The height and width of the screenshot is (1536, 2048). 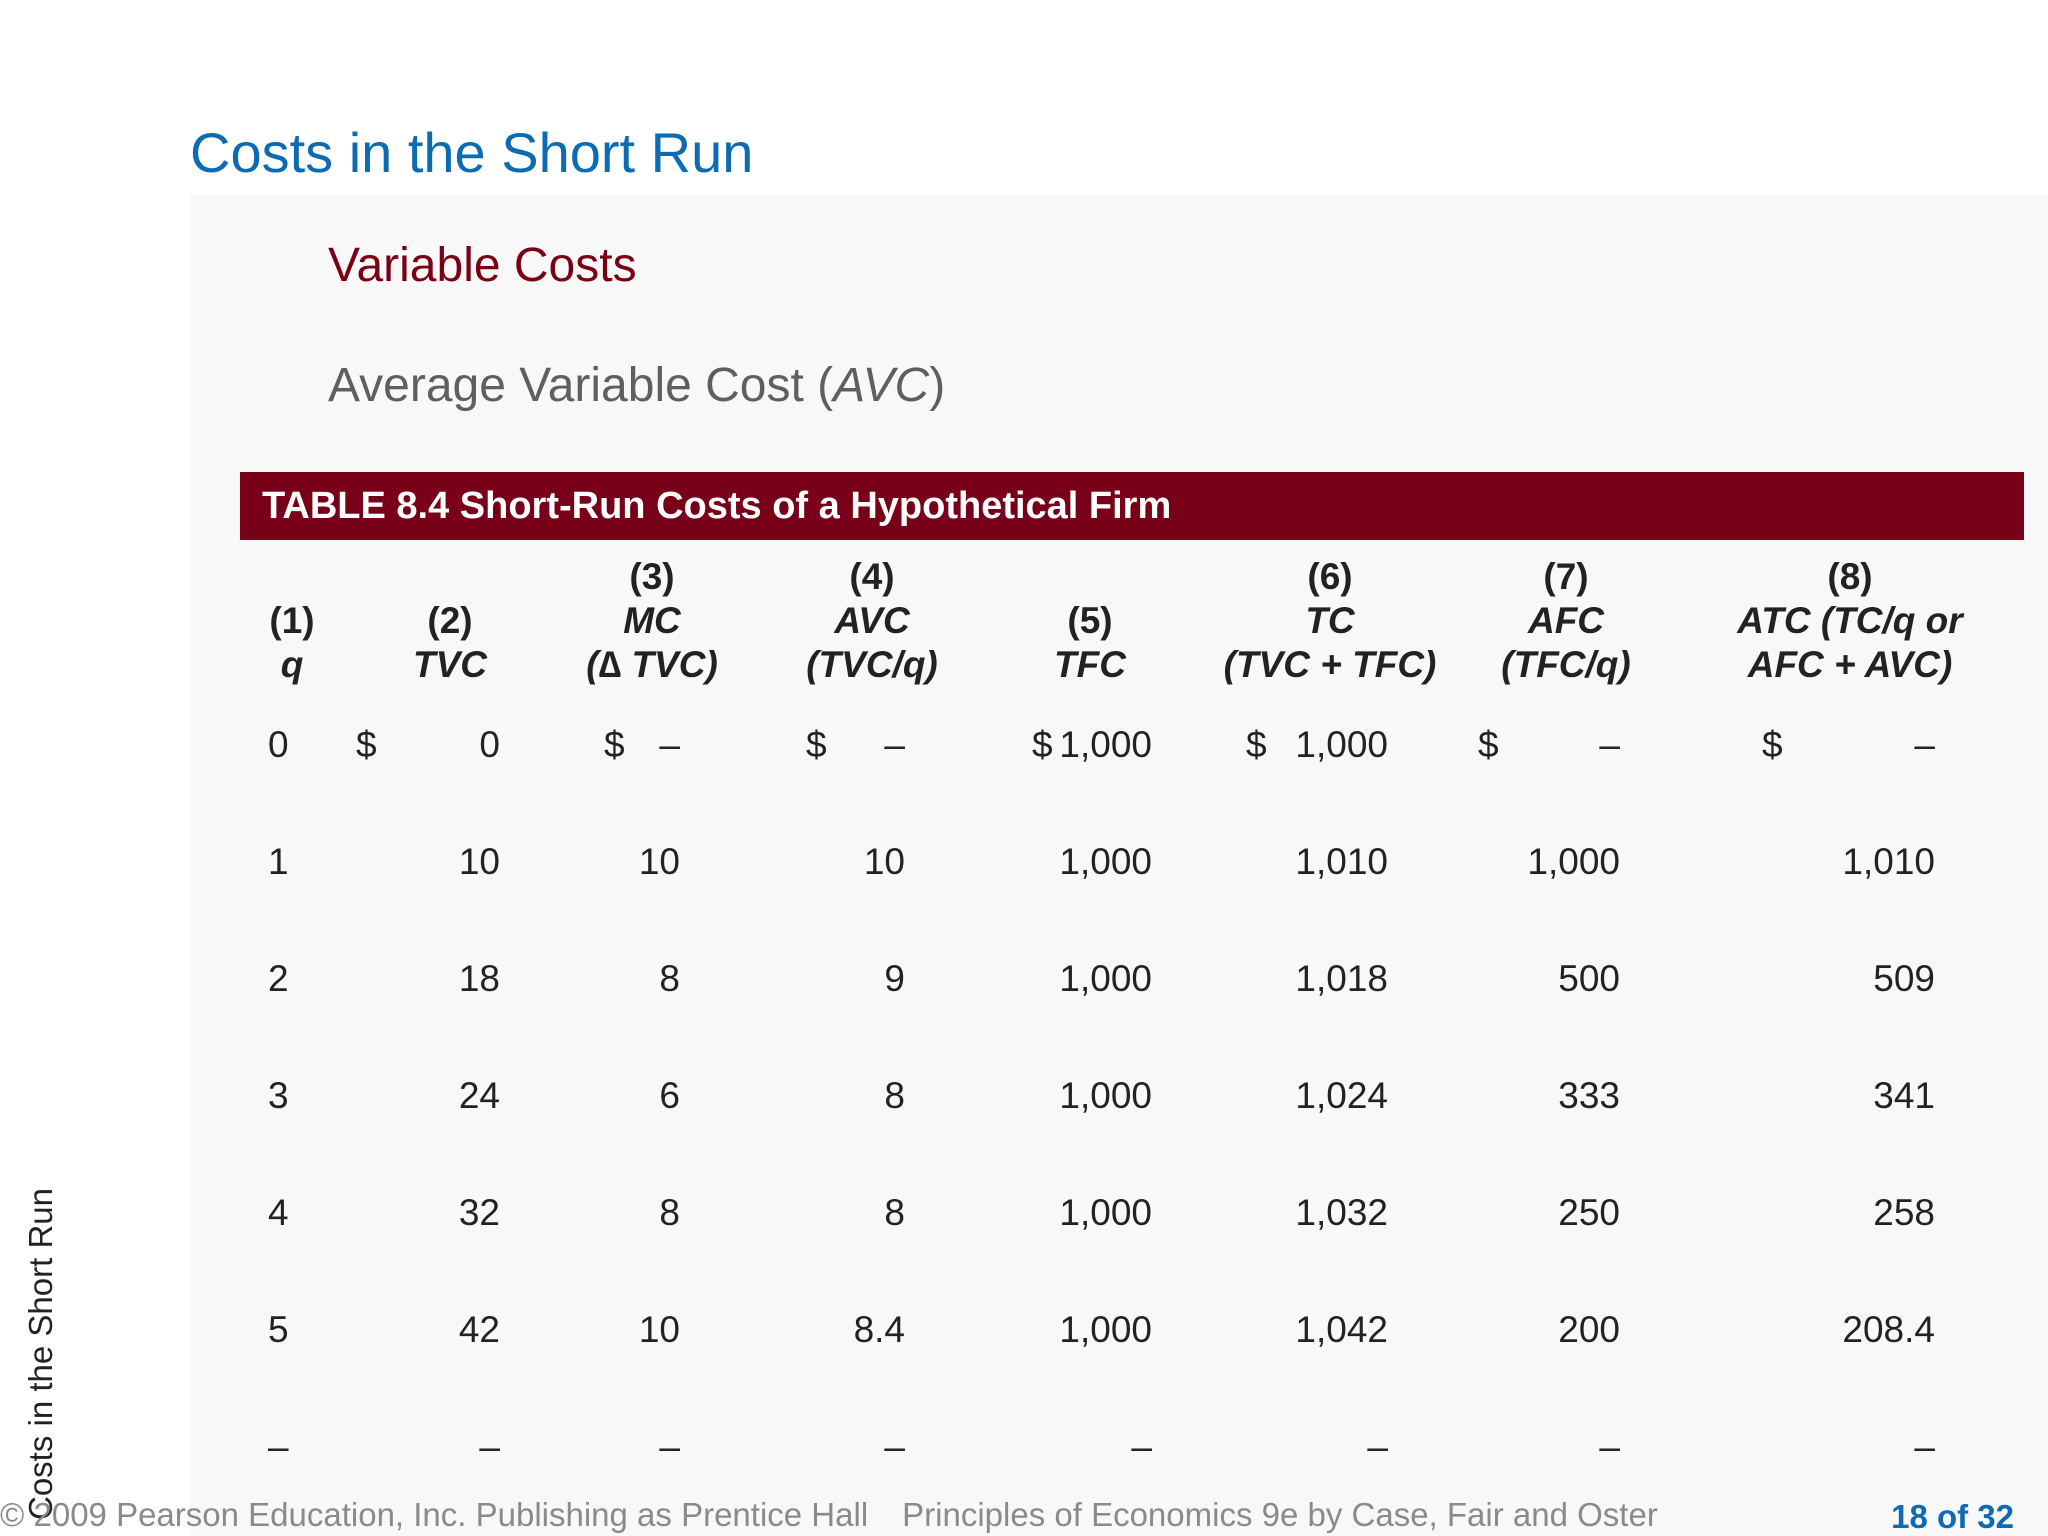 I want to click on column-label: (TVC + TFC), so click(x=1330, y=664).